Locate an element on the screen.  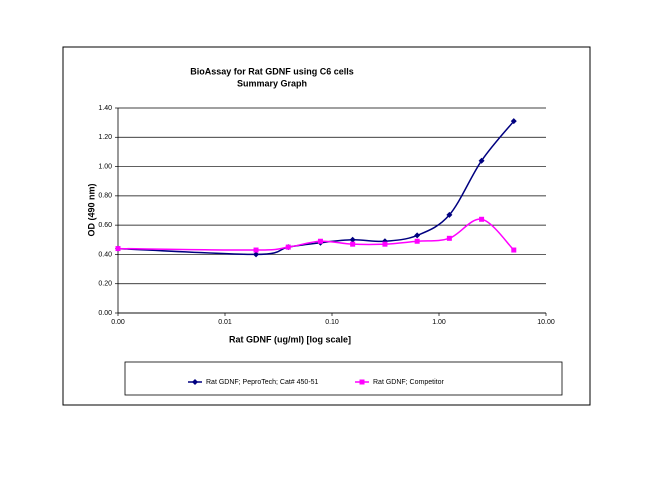
x-tick-label: 10.00 is located at coordinates (546, 322).